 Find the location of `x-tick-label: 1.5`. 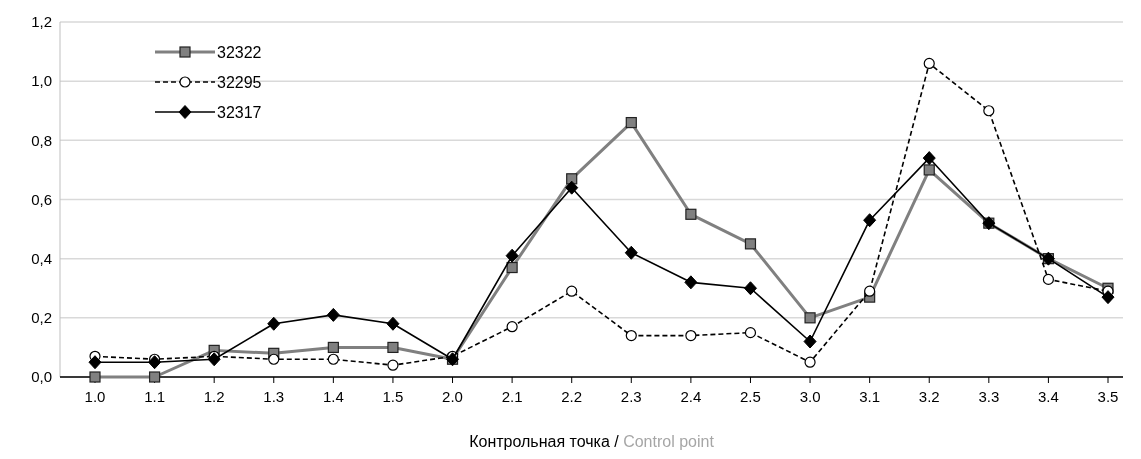

x-tick-label: 1.5 is located at coordinates (393, 396).